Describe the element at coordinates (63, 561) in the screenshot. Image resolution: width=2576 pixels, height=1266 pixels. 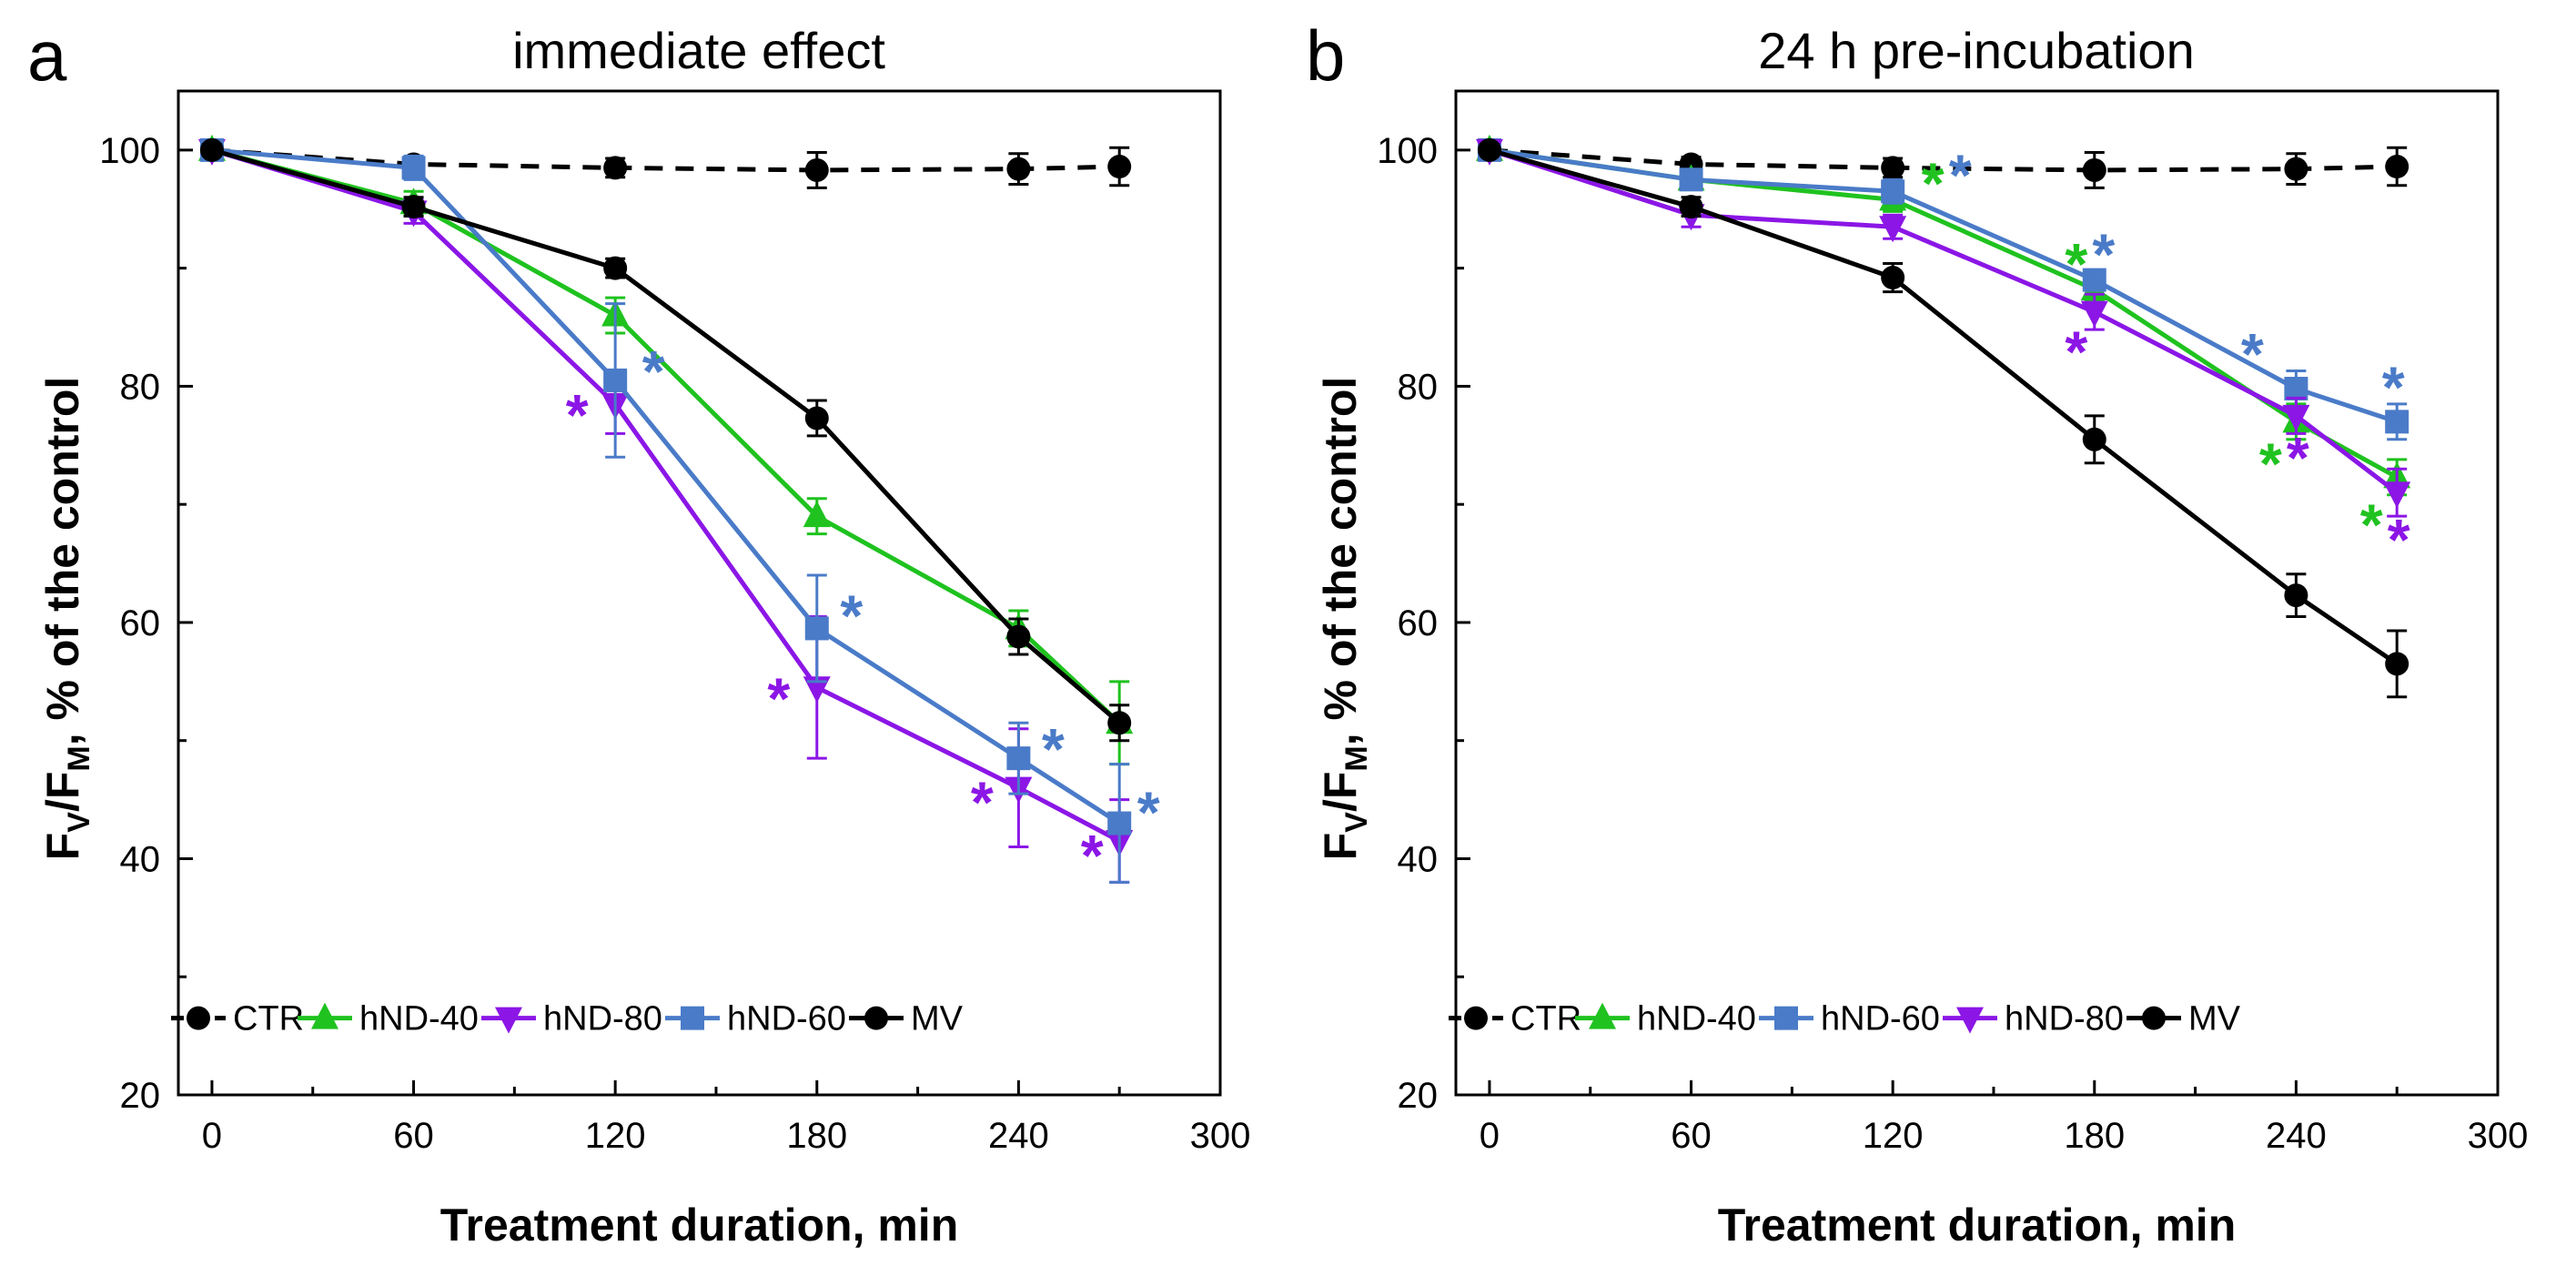
I see `y-axis-label-part: , % of the control` at that location.